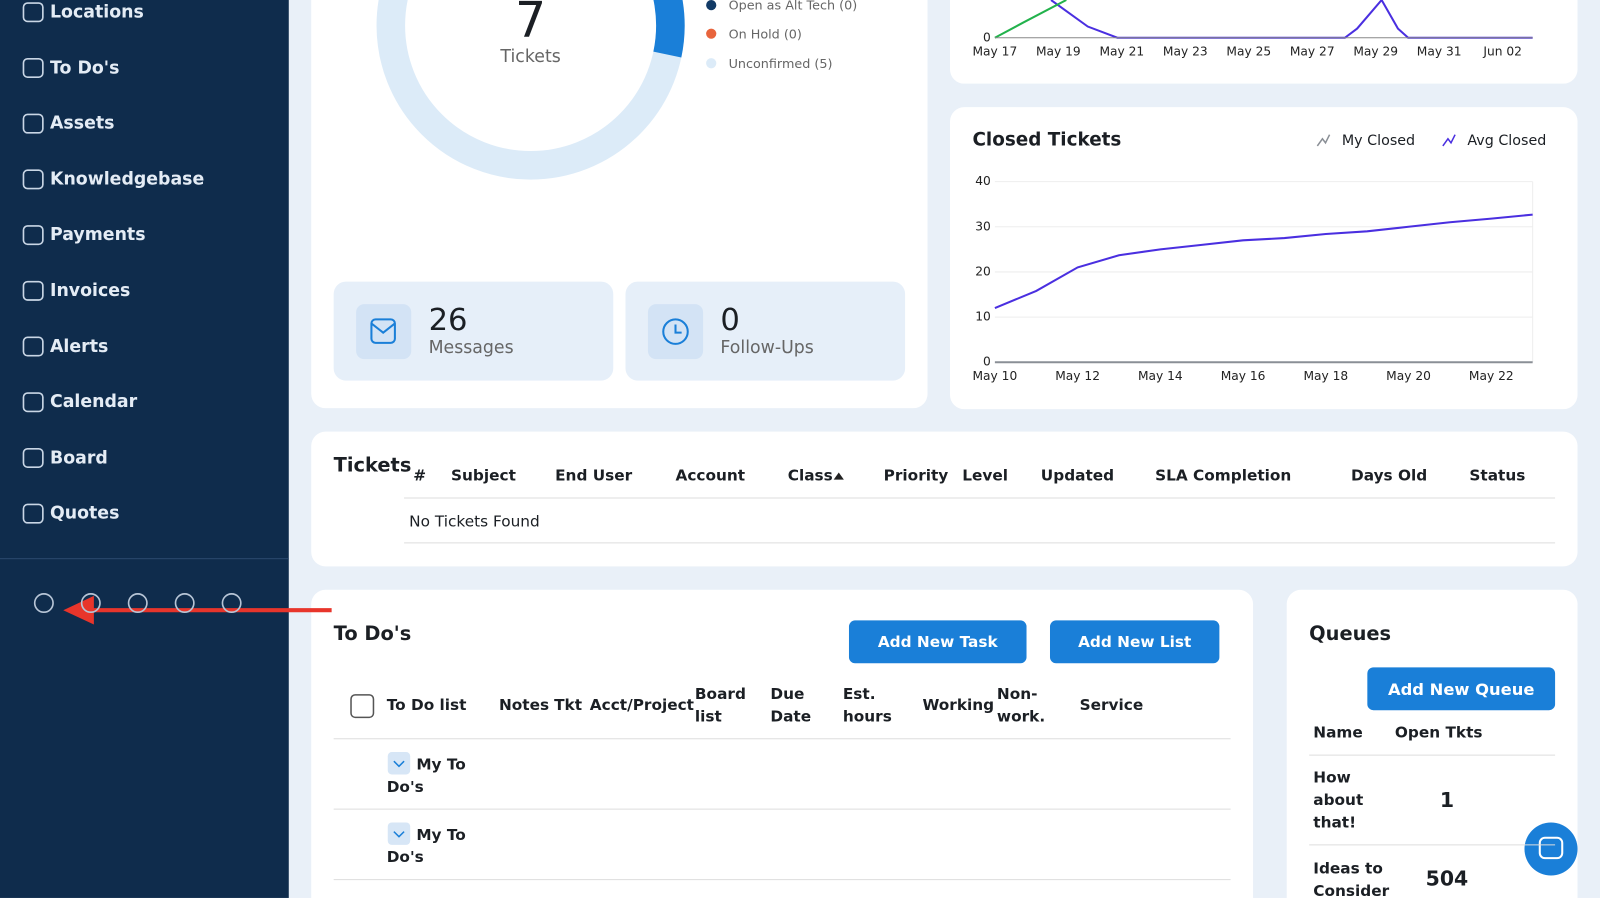  I want to click on nav-item: Board, so click(78, 458).